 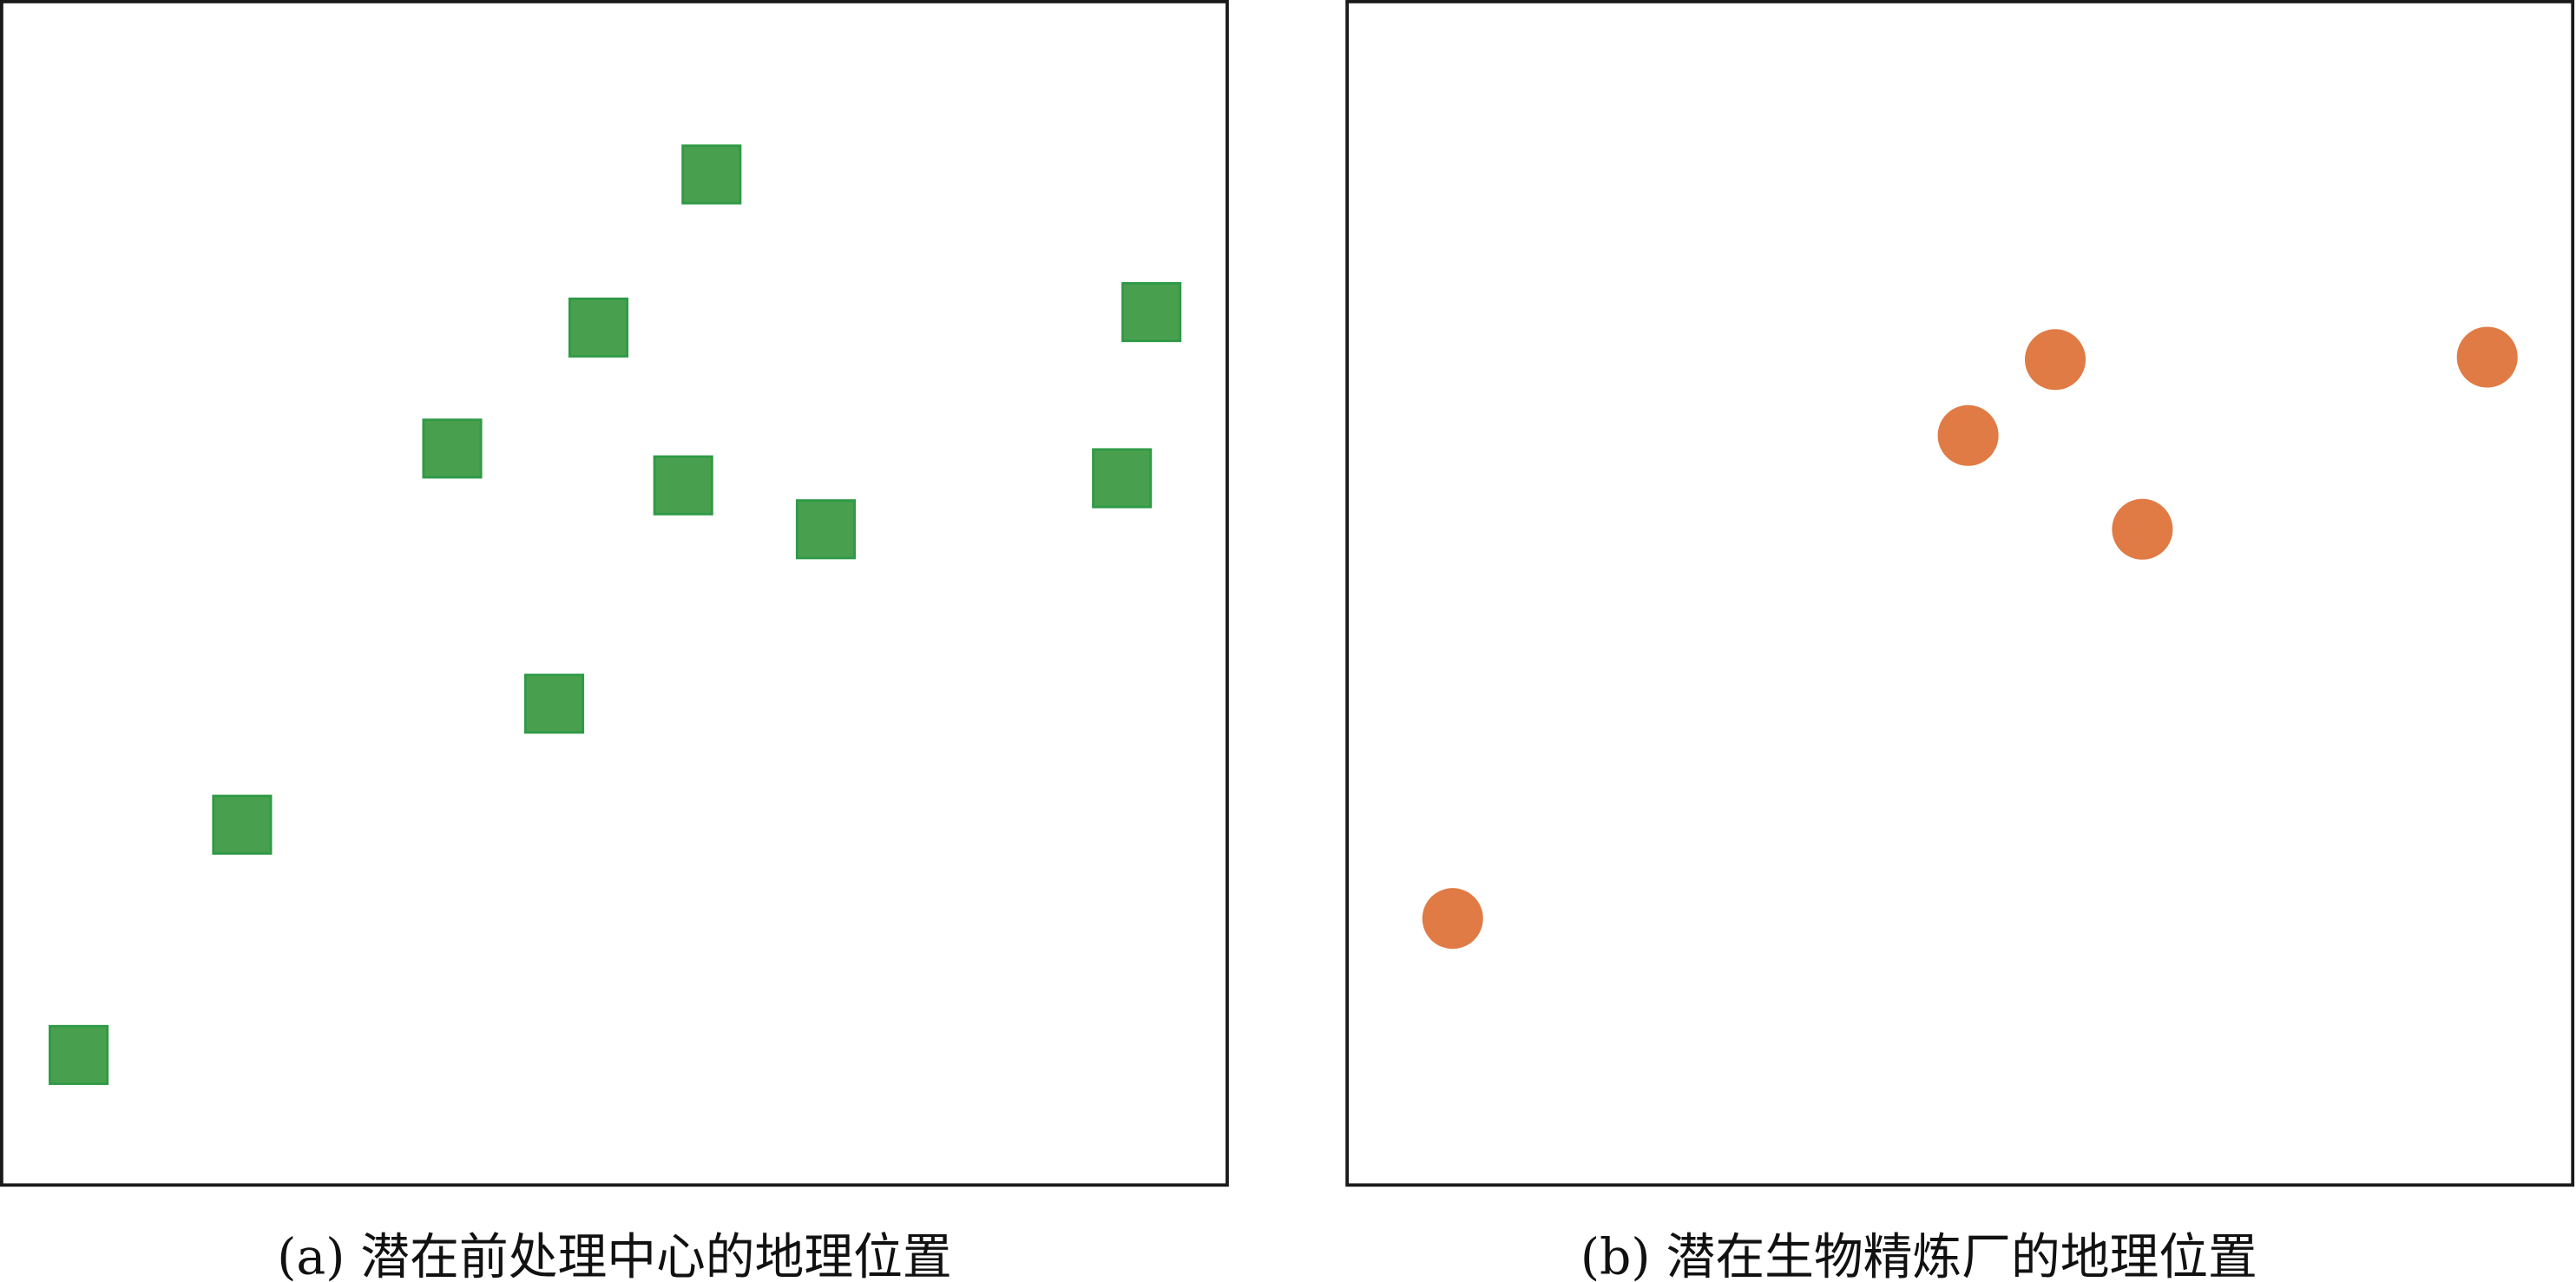 I want to click on panel-b-caption: (b) 潜在生物精炼厂的地理位置, so click(x=1918, y=1255).